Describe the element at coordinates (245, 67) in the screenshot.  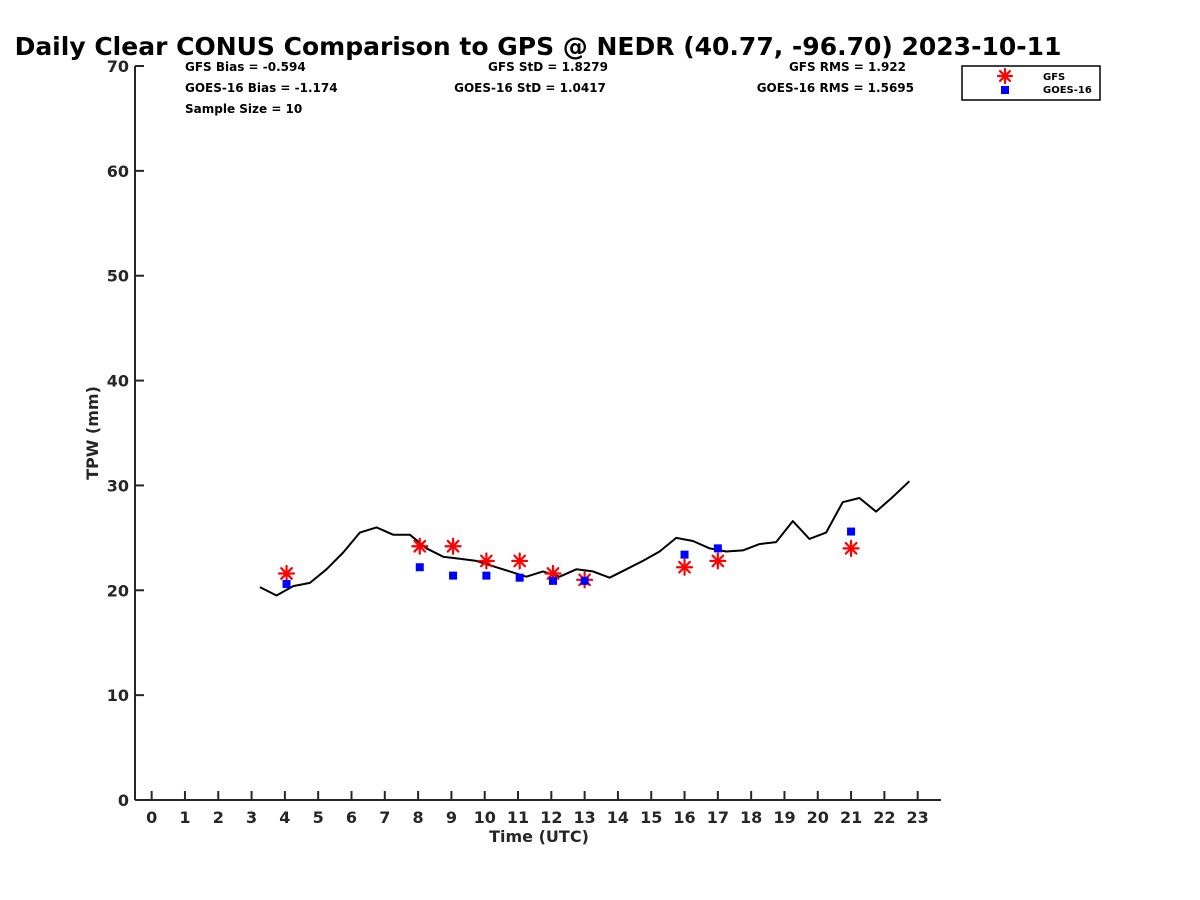
I see `stat-gfs-bias: GFS Bias = -0.594` at that location.